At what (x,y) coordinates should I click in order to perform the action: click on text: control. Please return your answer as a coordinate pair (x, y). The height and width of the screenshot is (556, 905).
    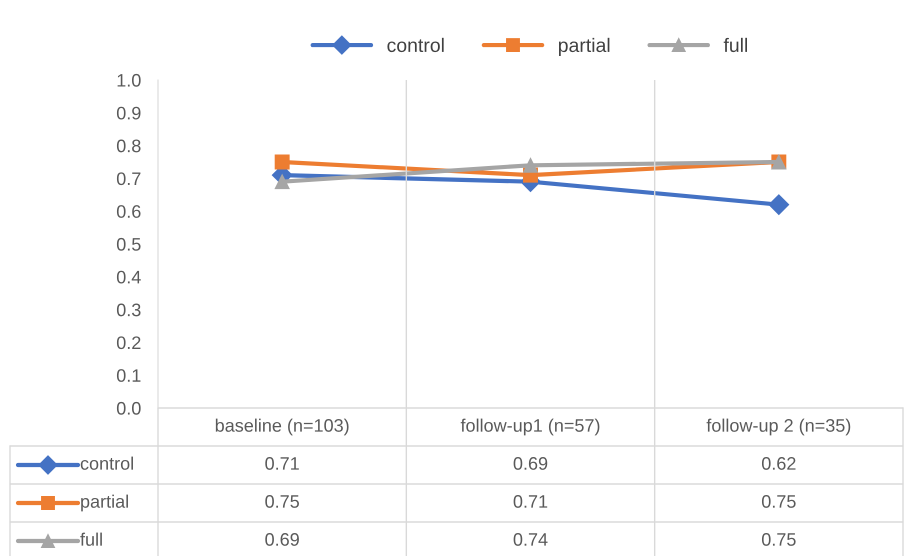
    Looking at the image, I should click on (106, 463).